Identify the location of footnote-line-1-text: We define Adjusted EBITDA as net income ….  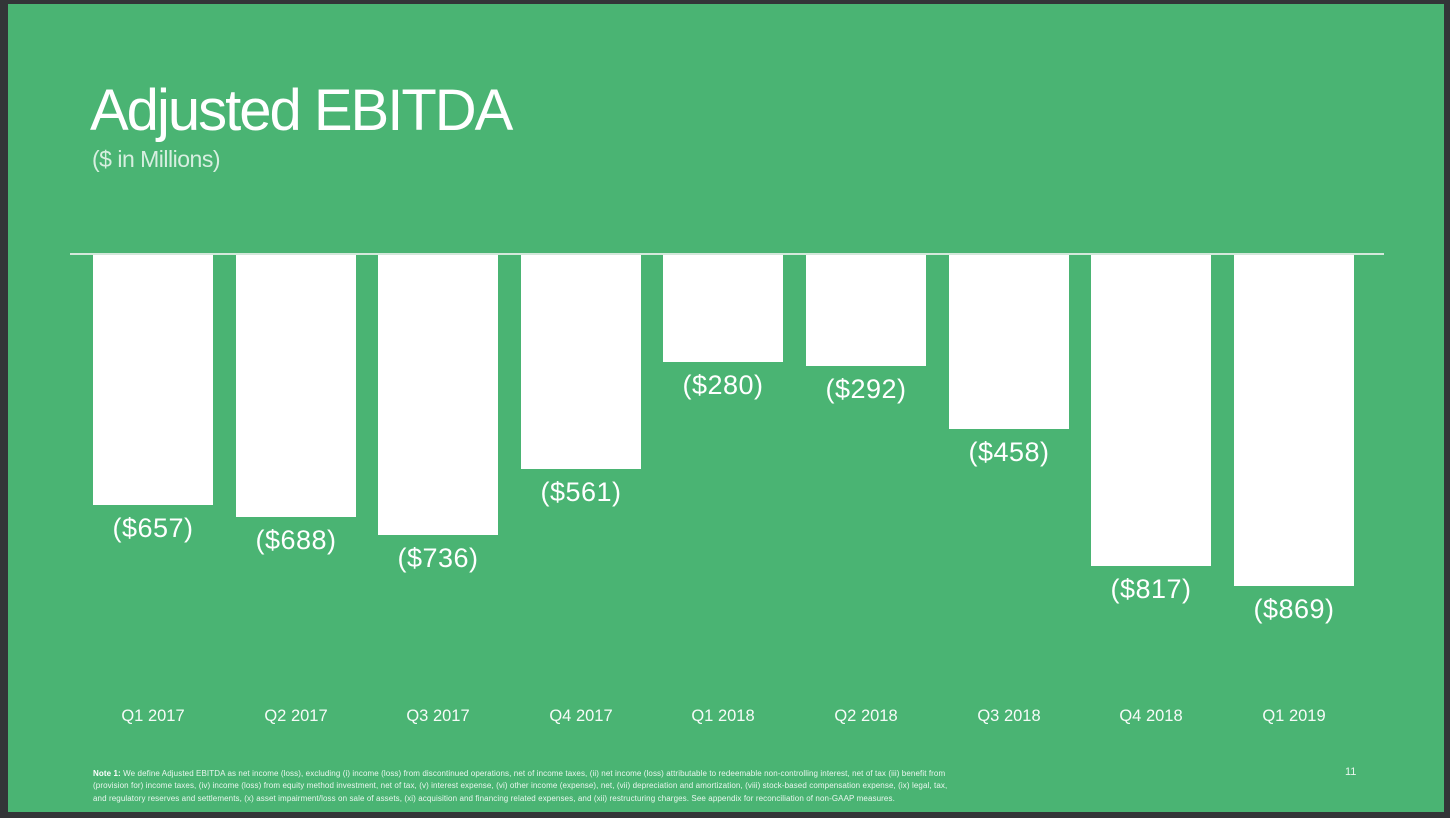
(533, 773).